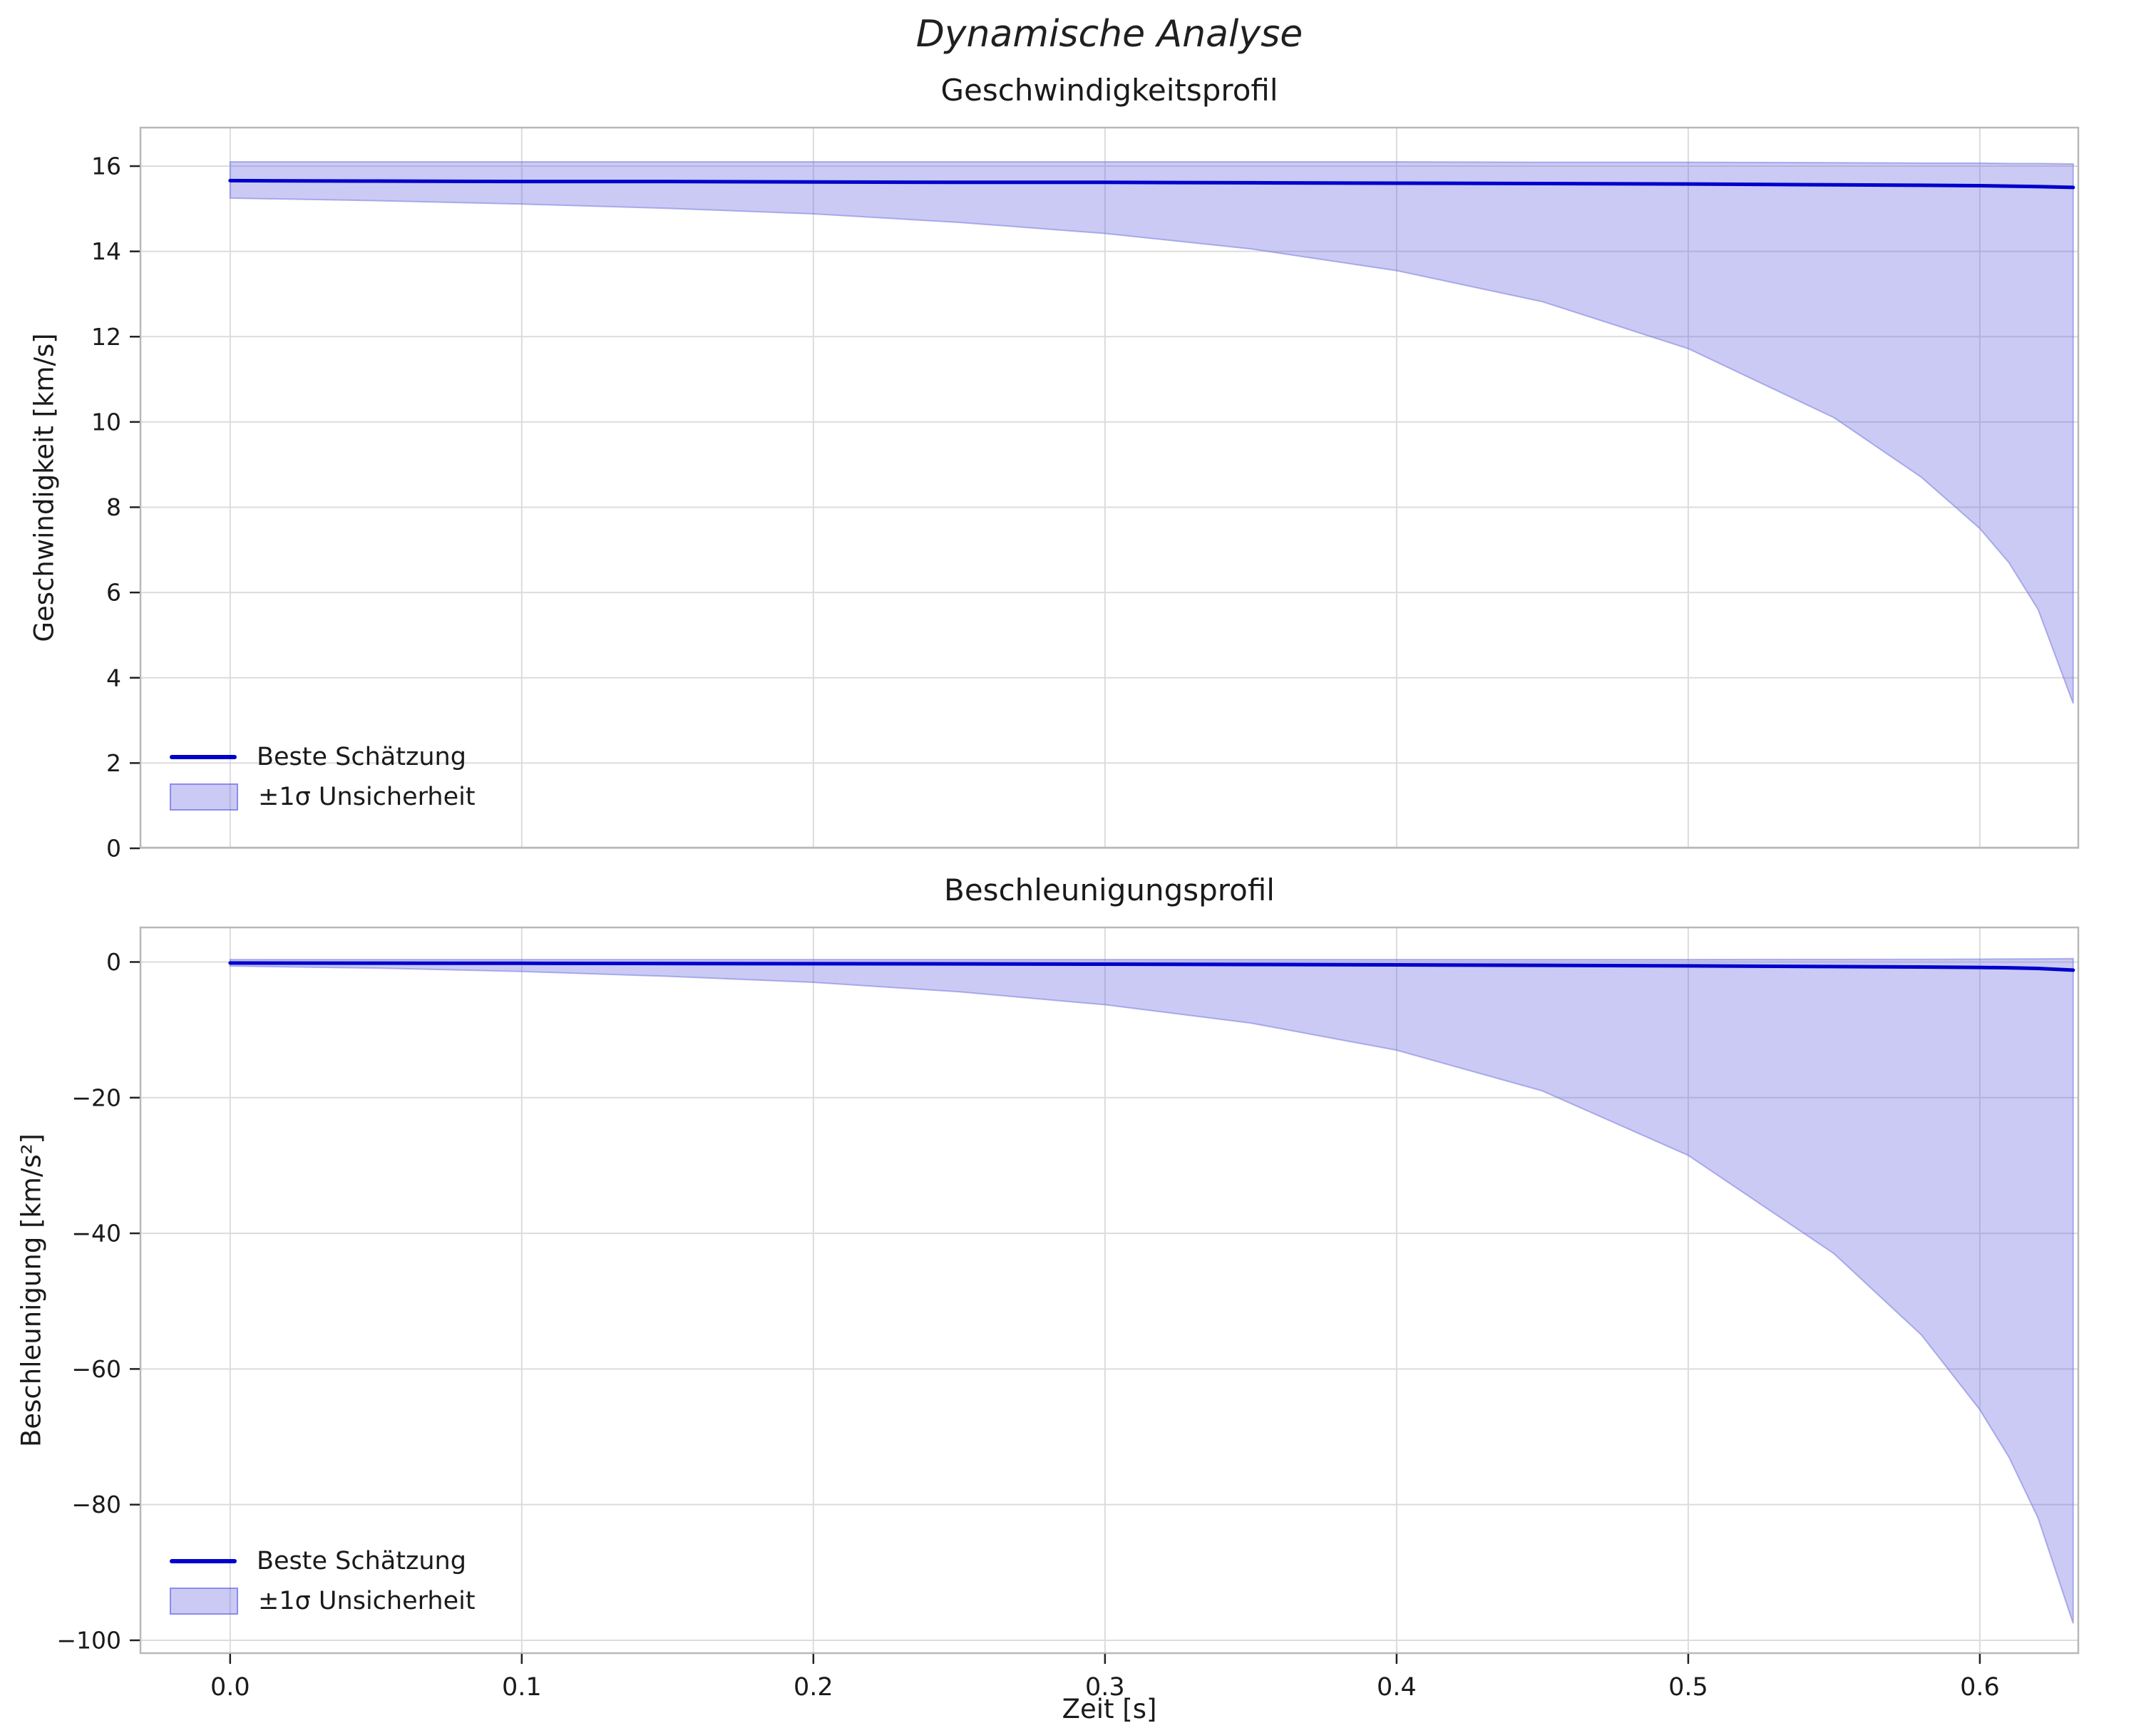 The height and width of the screenshot is (1728, 2156). Describe the element at coordinates (106, 422) in the screenshot. I see `svg-text: 10` at that location.